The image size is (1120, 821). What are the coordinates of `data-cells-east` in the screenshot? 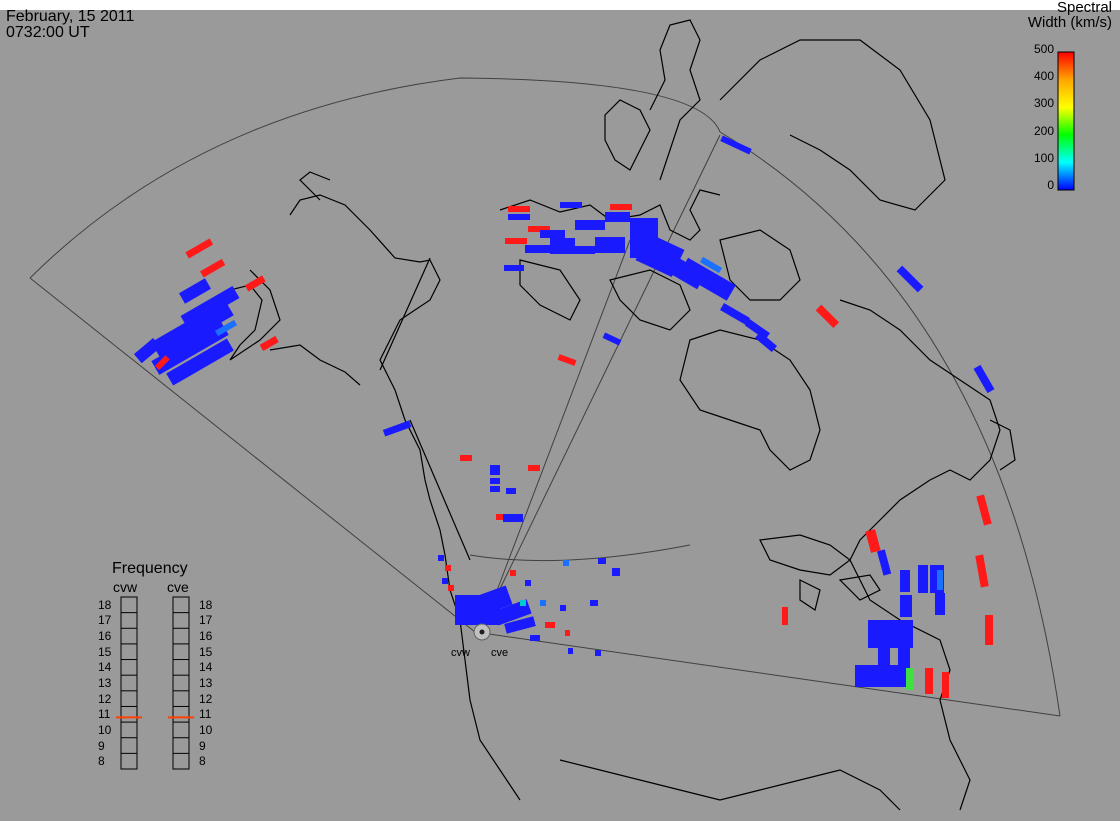 It's located at (887, 596).